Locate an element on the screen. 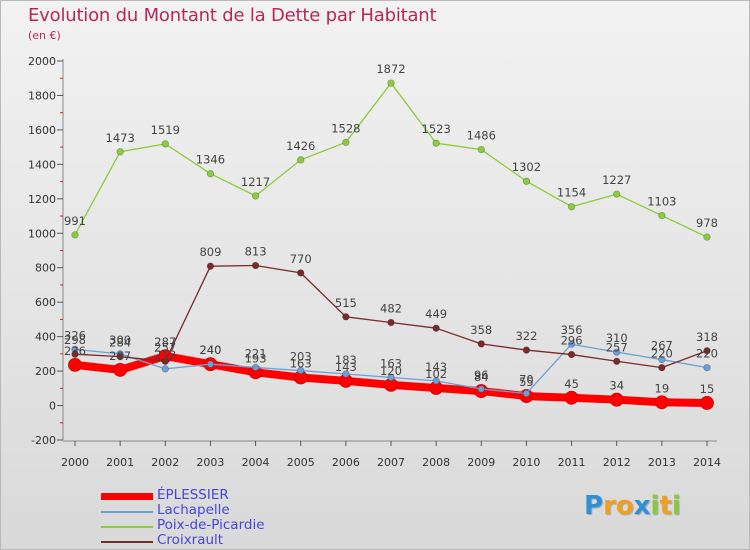  legend-label: Croixrault is located at coordinates (190, 540).